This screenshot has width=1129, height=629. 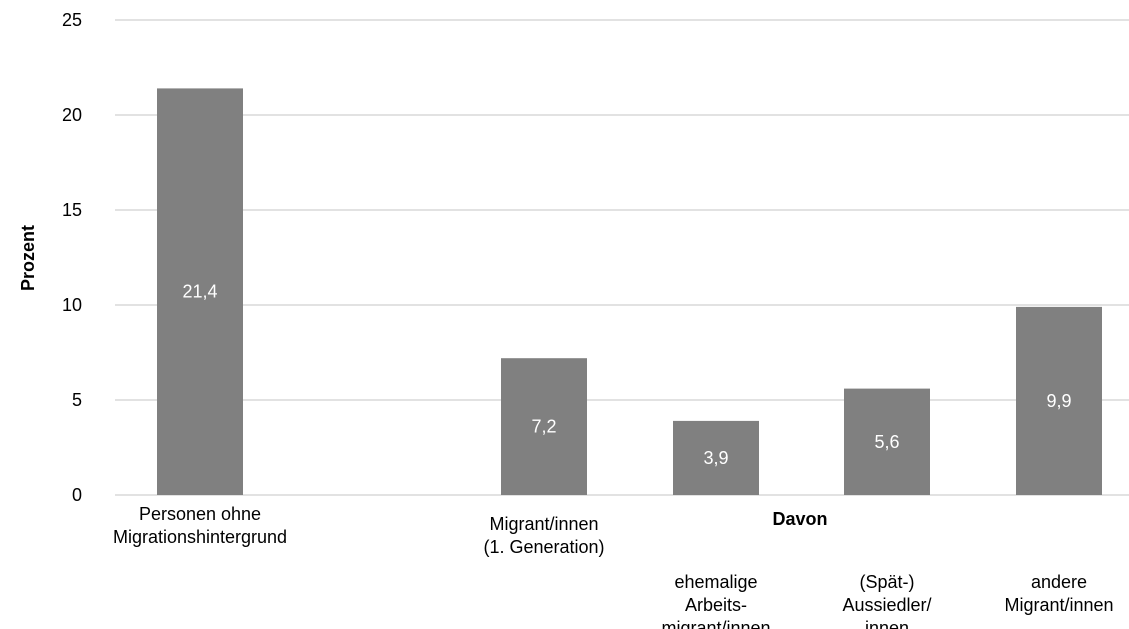 What do you see at coordinates (715, 623) in the screenshot?
I see `category-label-line: migrant/innen` at bounding box center [715, 623].